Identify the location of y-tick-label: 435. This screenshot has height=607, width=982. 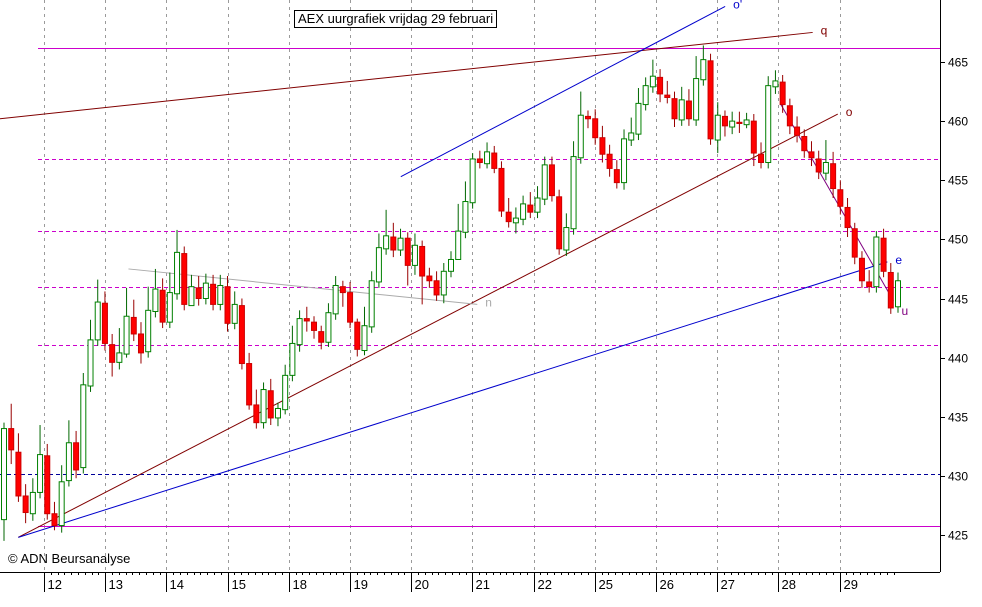
(958, 418).